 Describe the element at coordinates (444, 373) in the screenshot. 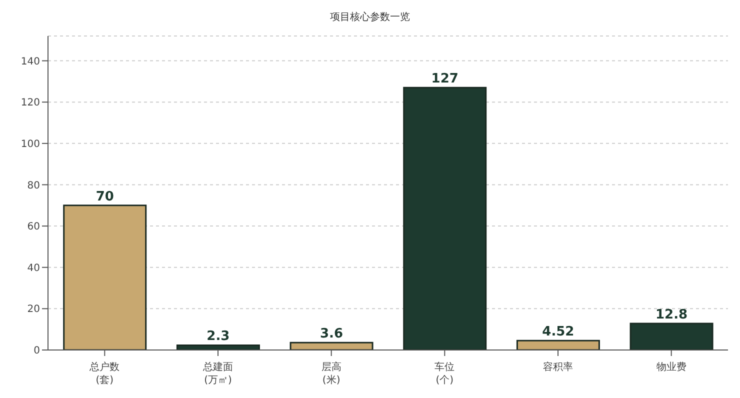

I see `x-tick-label: 车位 (个)` at that location.